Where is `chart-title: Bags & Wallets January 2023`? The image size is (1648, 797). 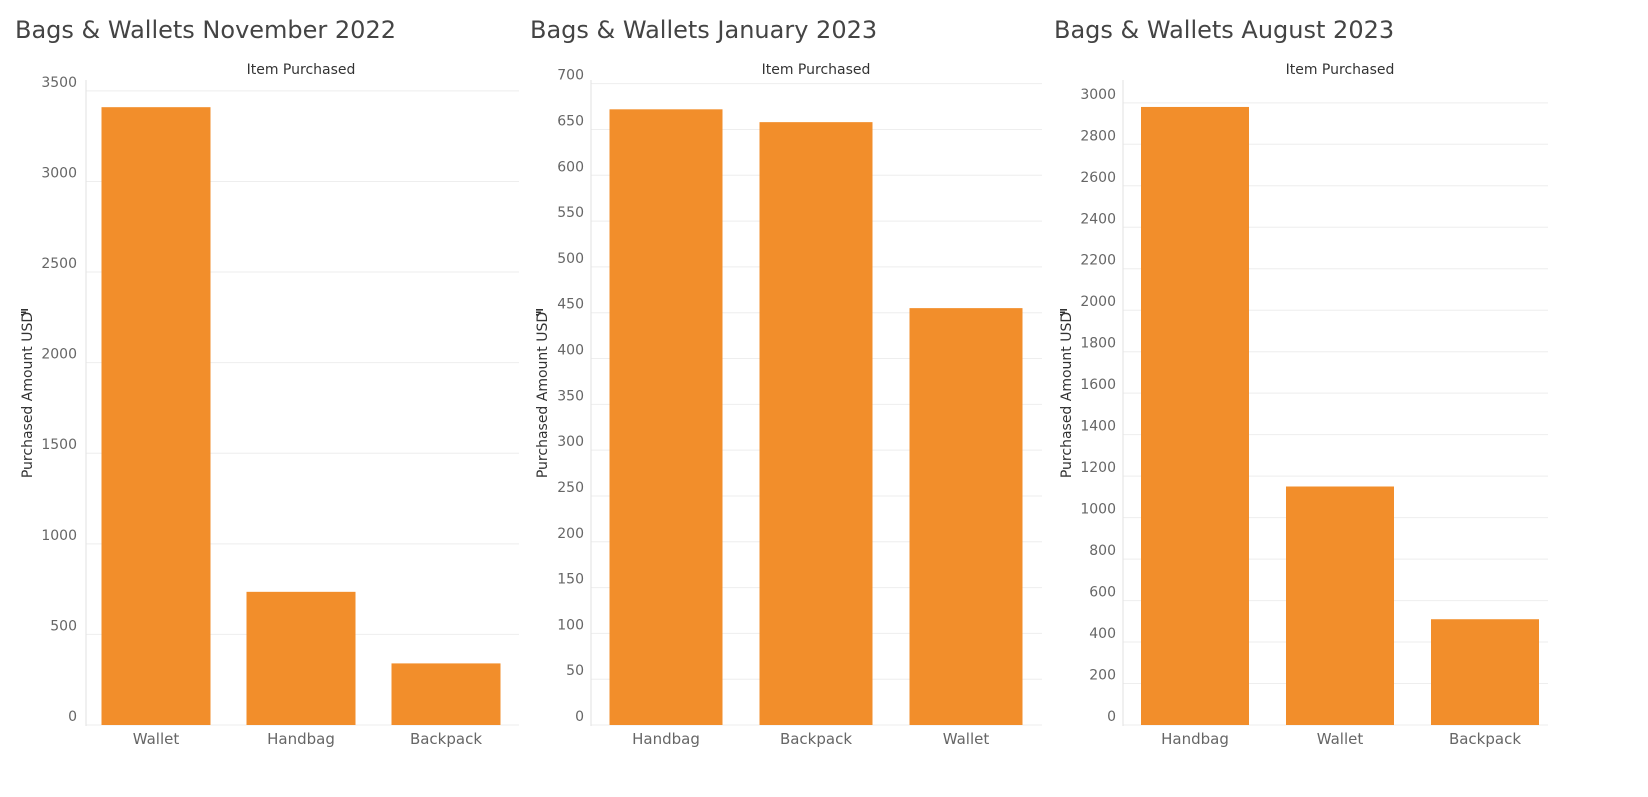 chart-title: Bags & Wallets January 2023 is located at coordinates (704, 30).